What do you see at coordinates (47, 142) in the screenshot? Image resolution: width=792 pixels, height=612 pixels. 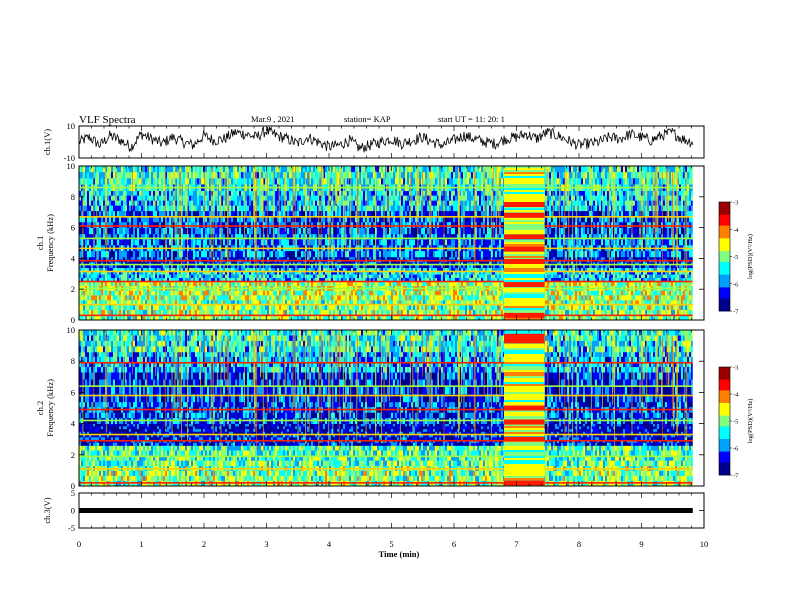 I see `ch1-waveform-ylabel: ch.1(V)` at bounding box center [47, 142].